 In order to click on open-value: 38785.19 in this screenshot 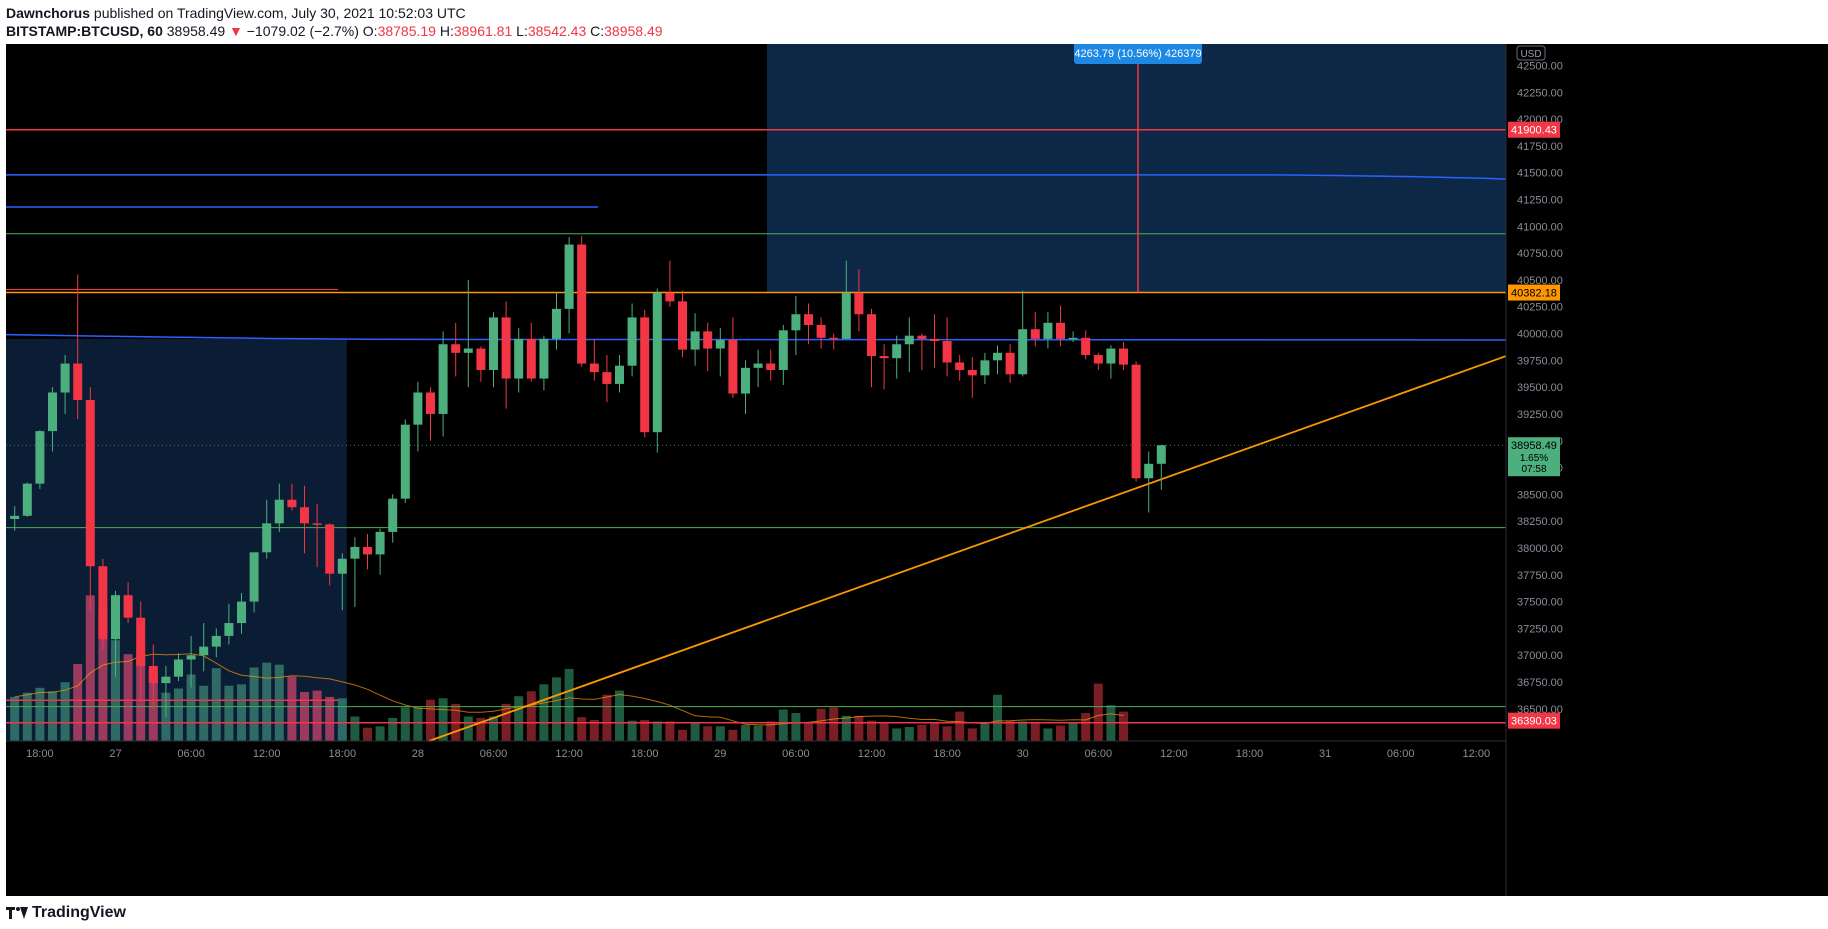, I will do `click(406, 31)`.